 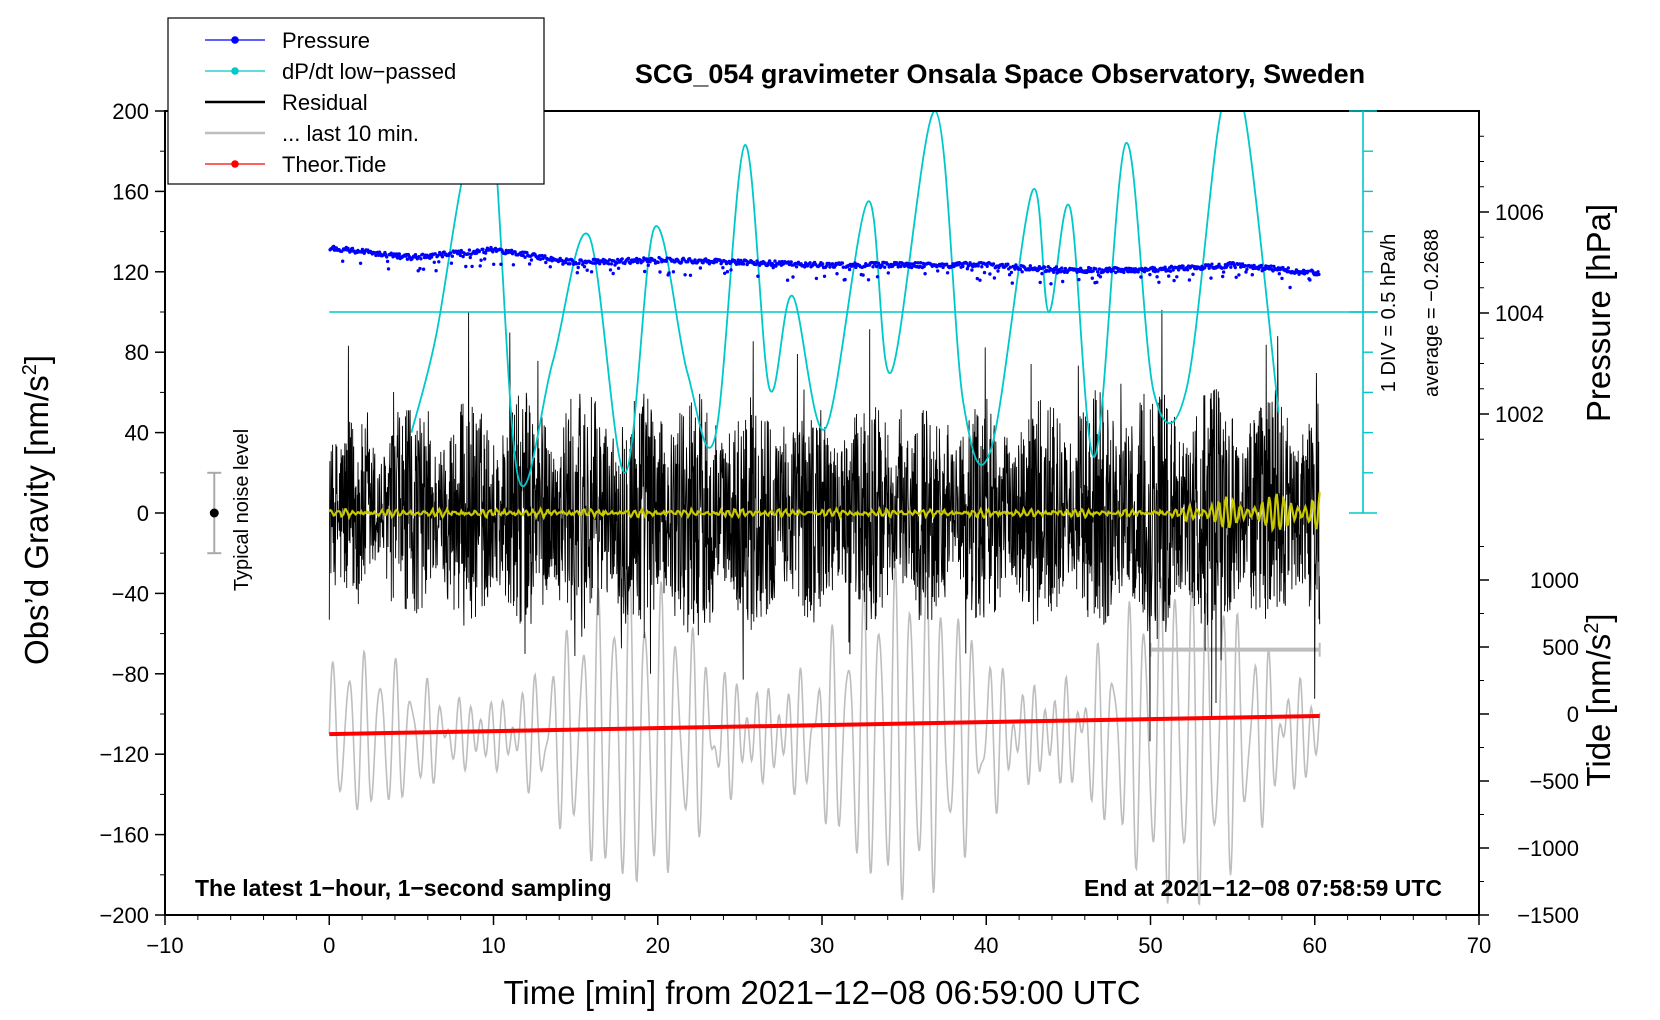 What do you see at coordinates (164, 945) in the screenshot?
I see `x-tick-label: −10` at bounding box center [164, 945].